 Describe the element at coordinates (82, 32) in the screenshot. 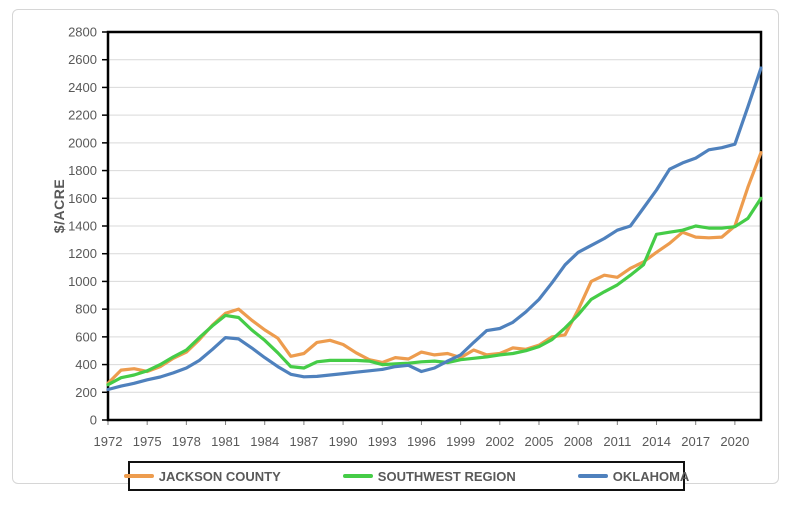

I see `y-tick-label: 2800` at that location.